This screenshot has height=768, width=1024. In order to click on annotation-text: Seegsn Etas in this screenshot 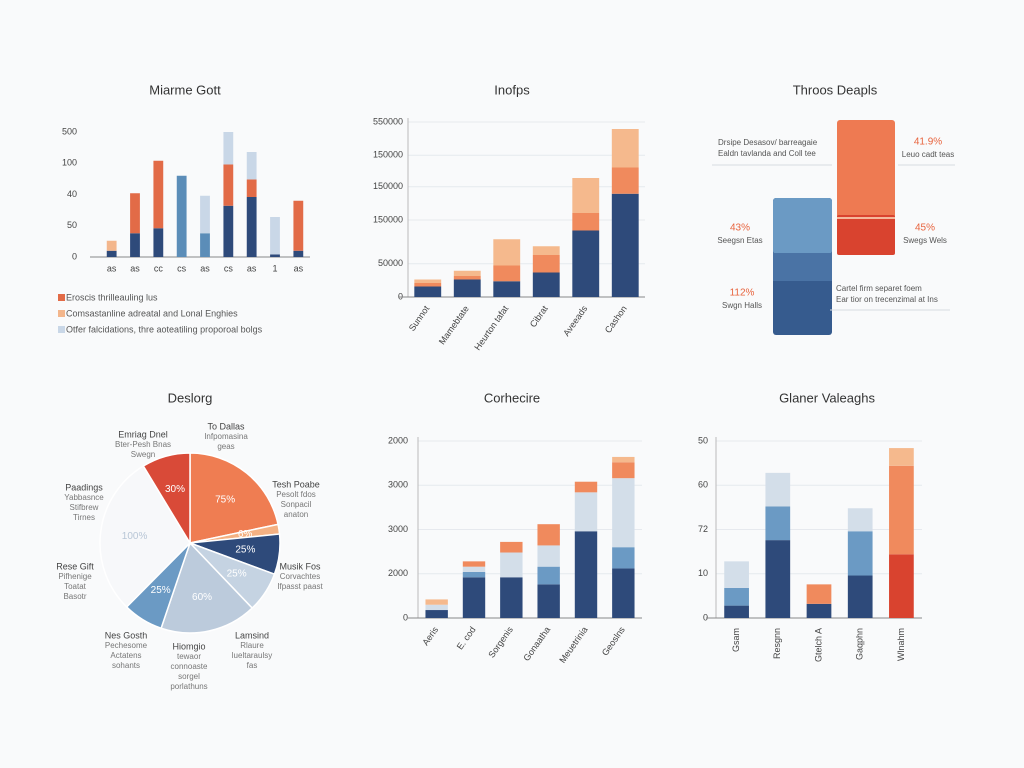, I will do `click(739, 240)`.